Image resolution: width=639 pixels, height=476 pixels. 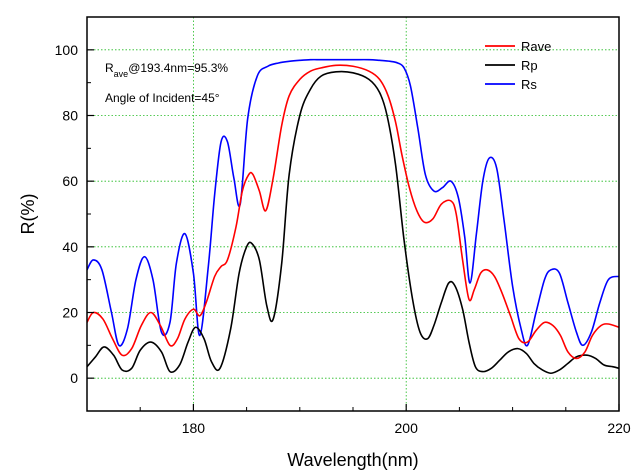 What do you see at coordinates (67, 50) in the screenshot?
I see `y-tick-label: 100` at bounding box center [67, 50].